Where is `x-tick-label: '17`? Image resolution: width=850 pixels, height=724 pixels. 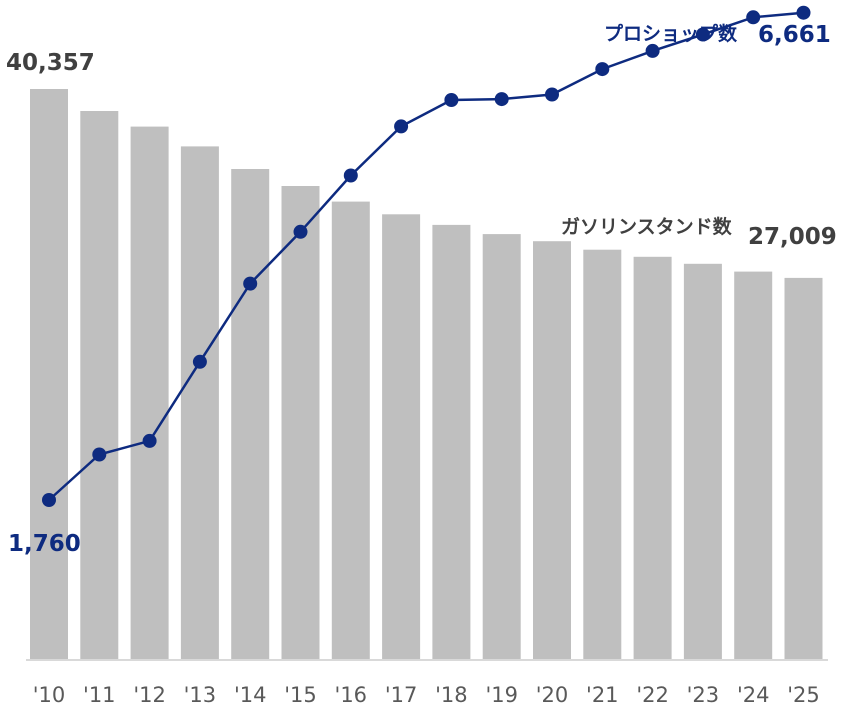
x-tick-label: '17 is located at coordinates (401, 695).